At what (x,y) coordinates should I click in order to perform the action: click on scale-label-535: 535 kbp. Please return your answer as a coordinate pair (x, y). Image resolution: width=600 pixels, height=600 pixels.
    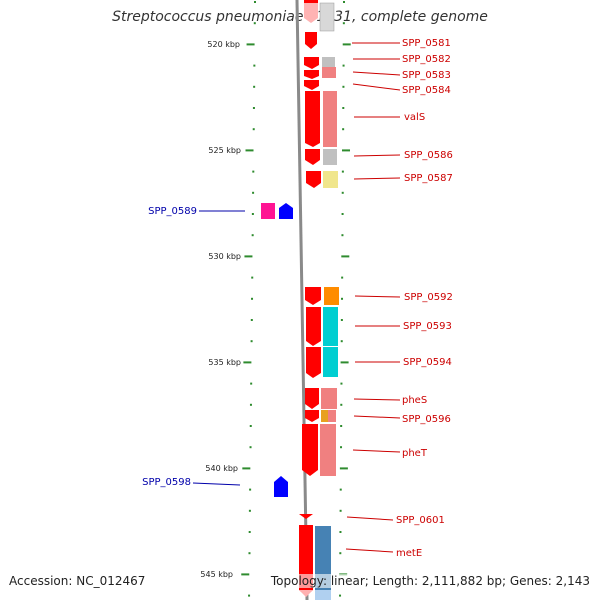
    Looking at the image, I should click on (224, 362).